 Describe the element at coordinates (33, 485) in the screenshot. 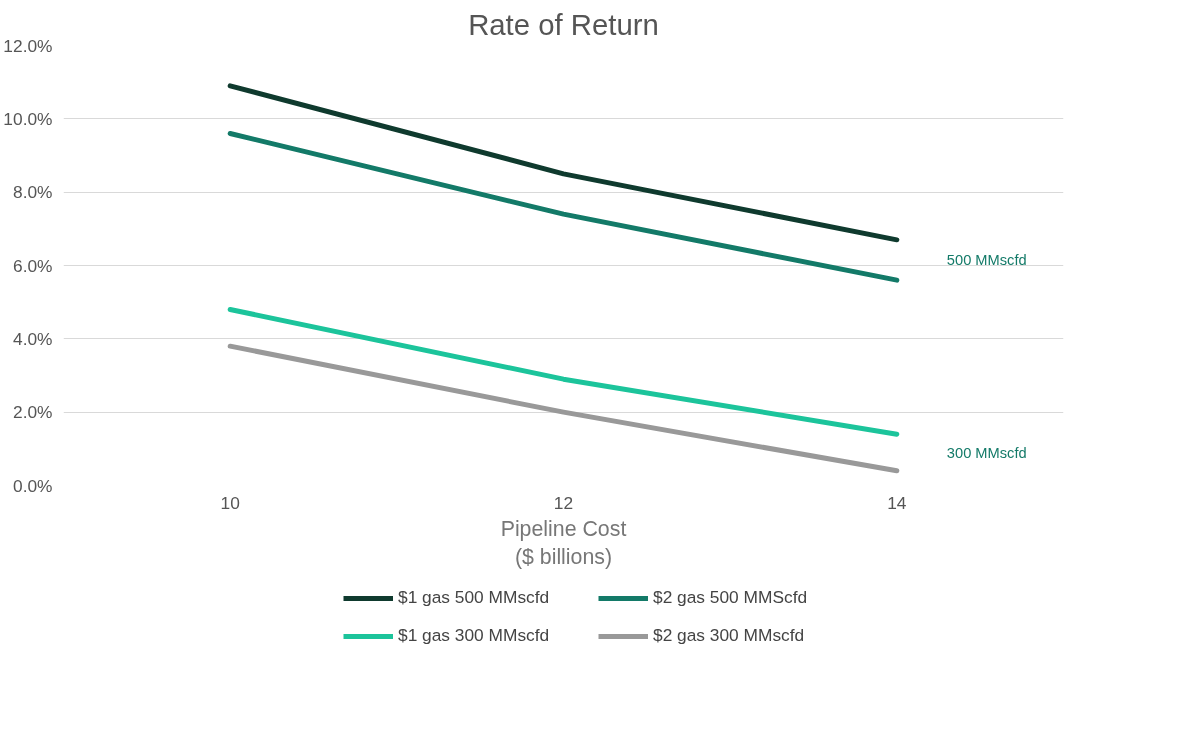

I see `y-tick-label: 0.0%` at that location.